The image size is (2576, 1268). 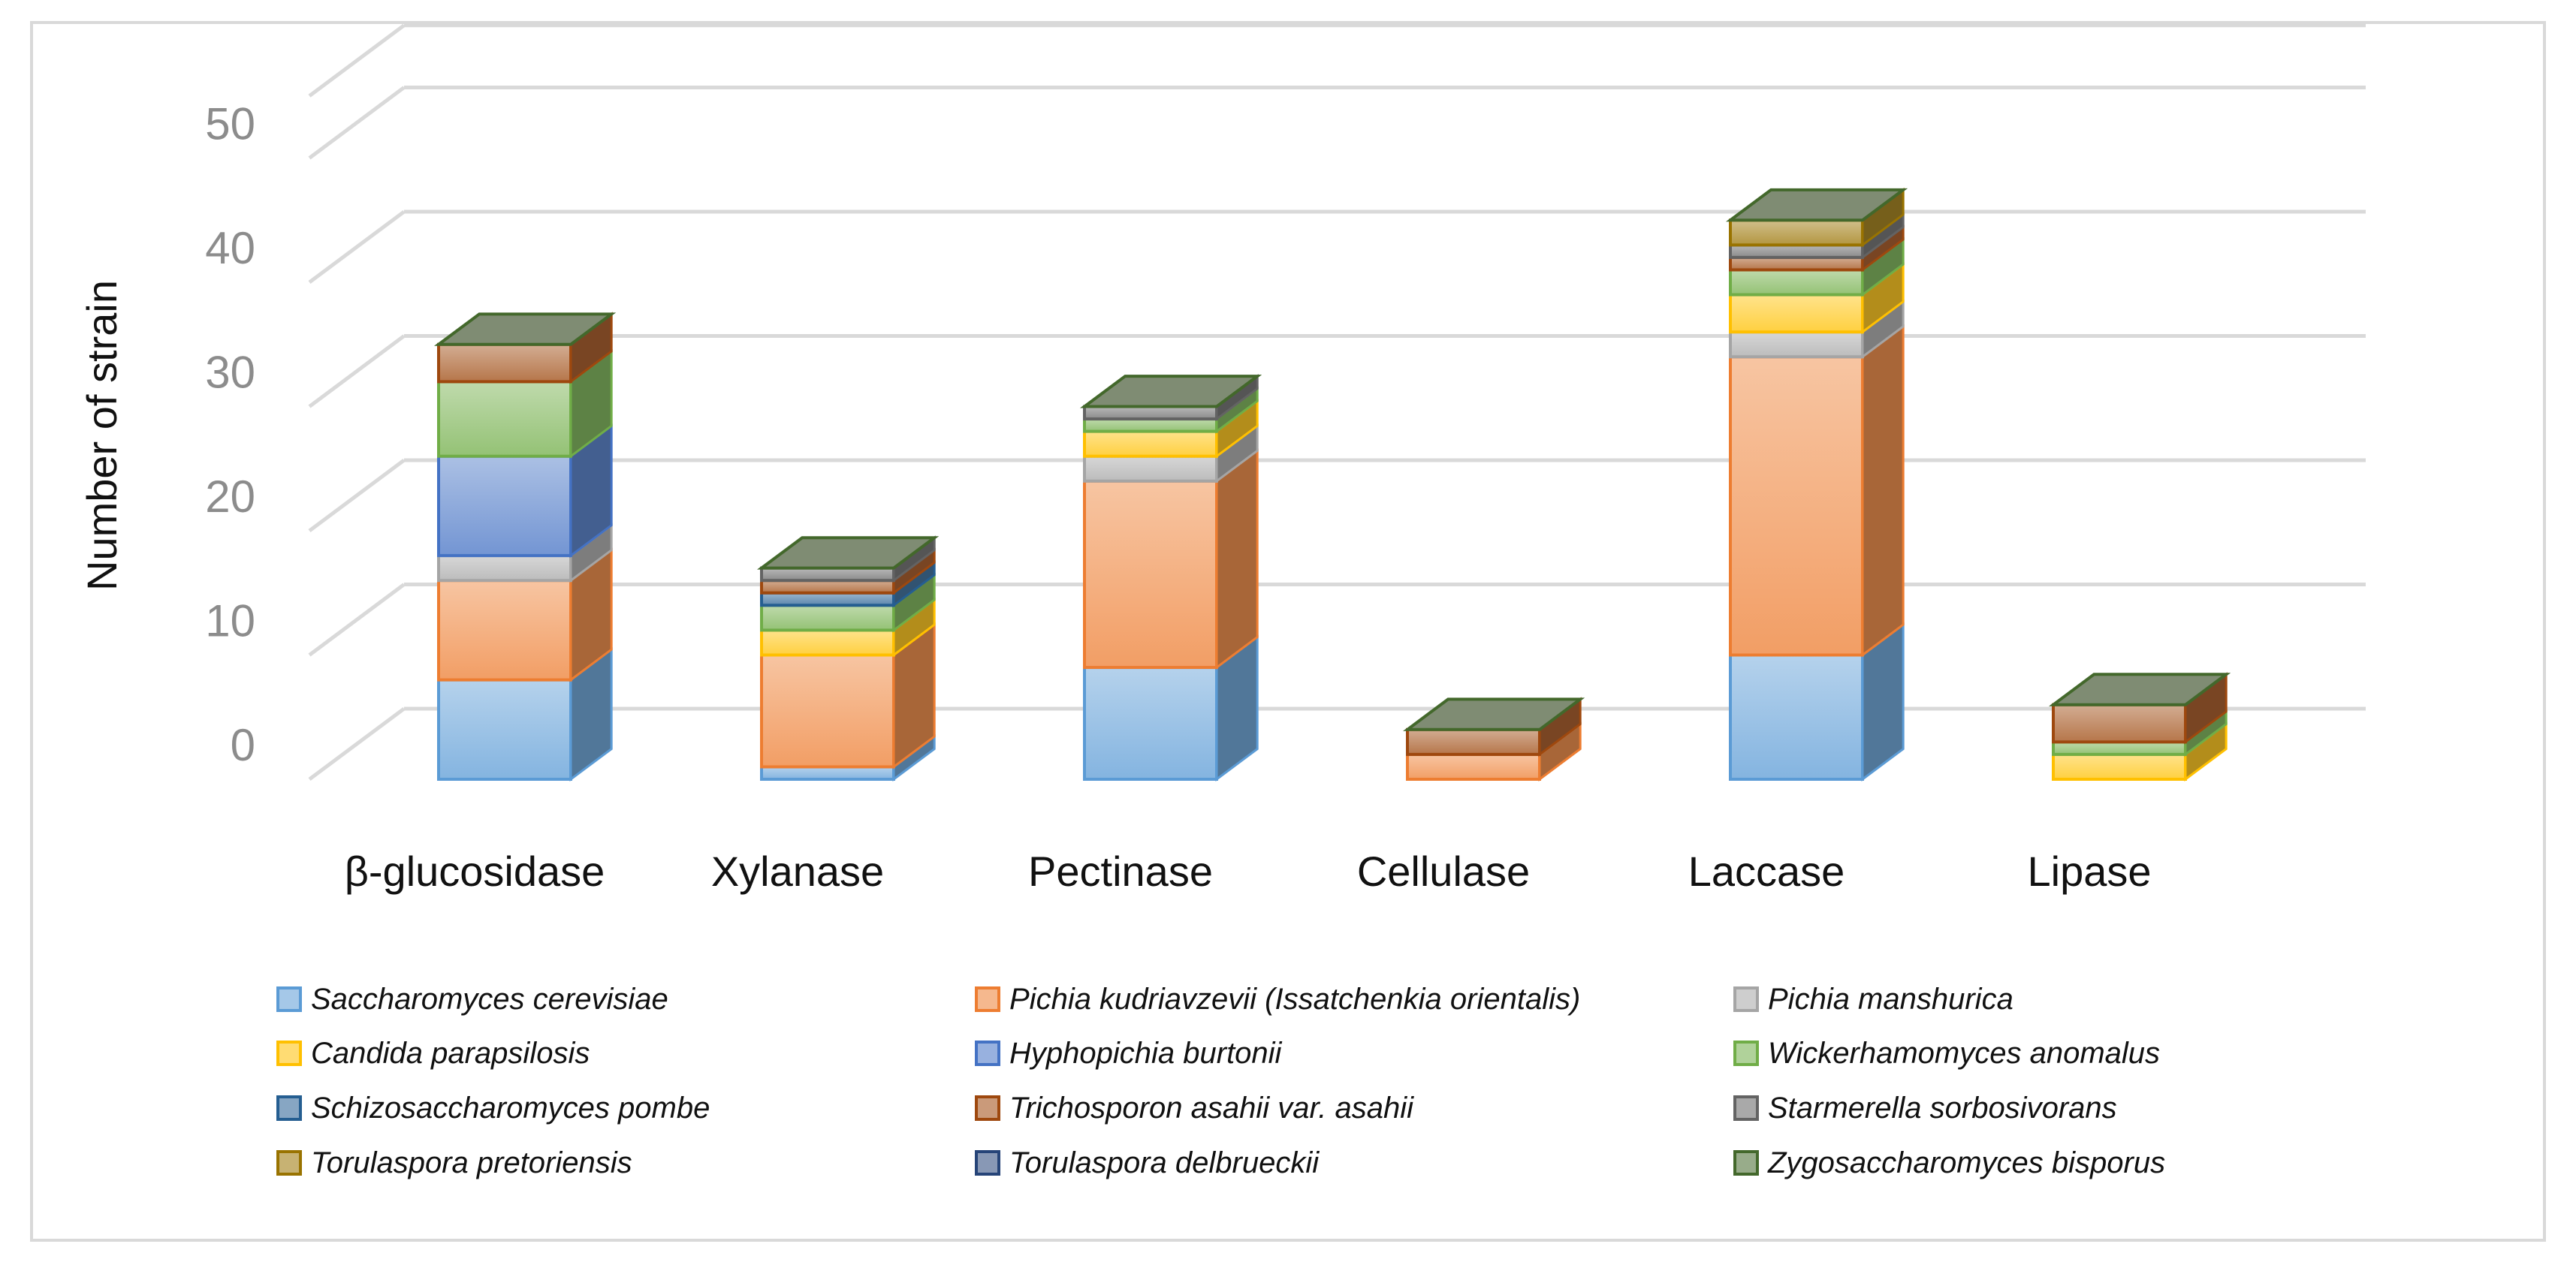 I want to click on y-axis-ticks: 0 10 20 30 40 50, so click(x=230, y=435).